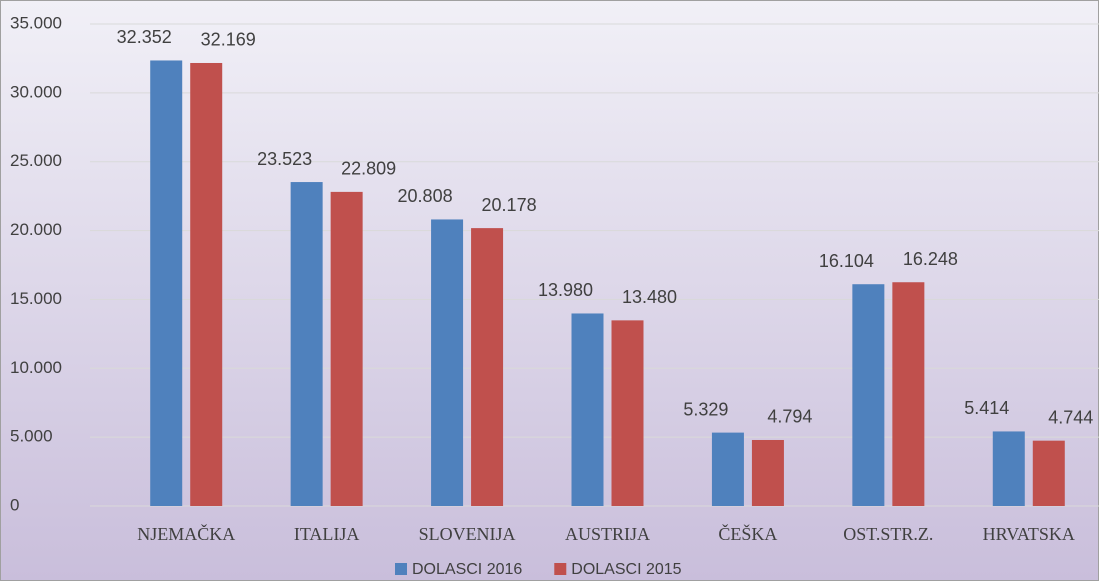 The image size is (1099, 581). What do you see at coordinates (368, 169) in the screenshot?
I see `value-label: 22.809` at bounding box center [368, 169].